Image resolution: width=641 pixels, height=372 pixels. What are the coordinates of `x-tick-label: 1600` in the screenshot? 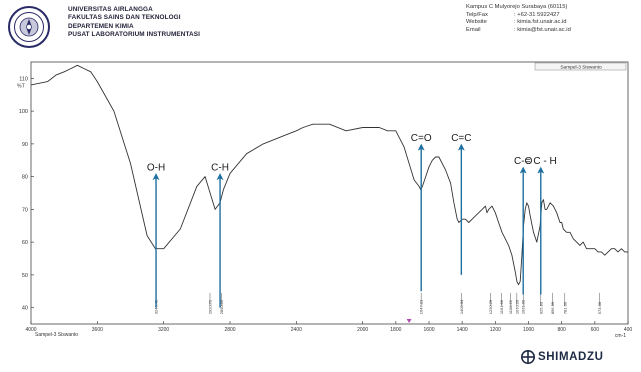 It's located at (428, 330).